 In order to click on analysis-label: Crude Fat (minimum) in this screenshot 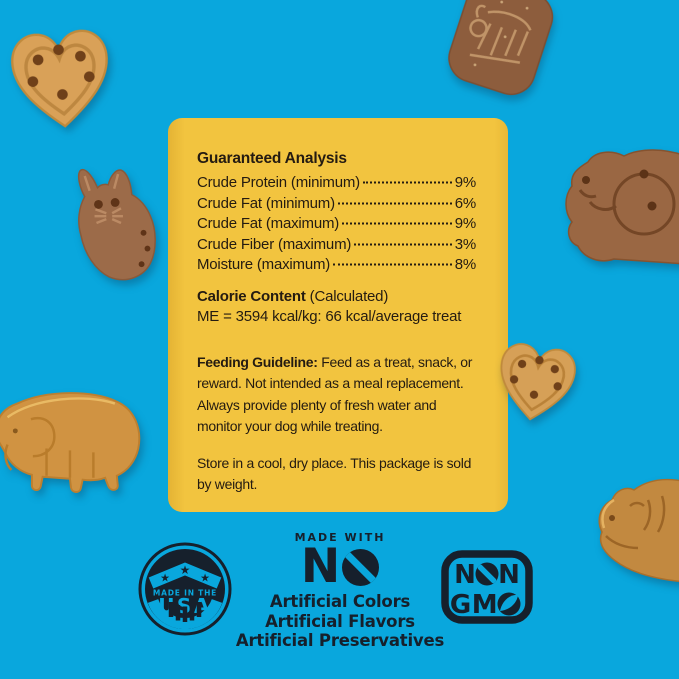, I will do `click(266, 203)`.